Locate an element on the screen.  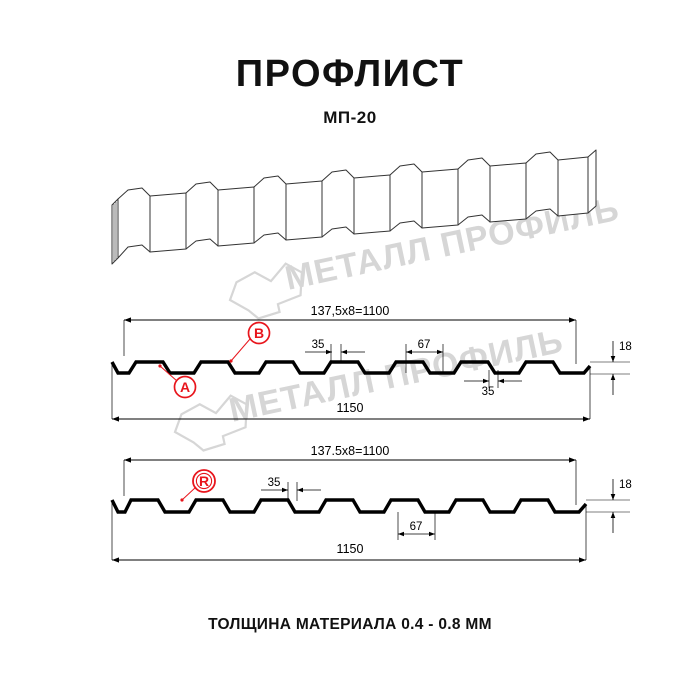
page-title: ПРОФЛИСТ is located at coordinates (350, 74).